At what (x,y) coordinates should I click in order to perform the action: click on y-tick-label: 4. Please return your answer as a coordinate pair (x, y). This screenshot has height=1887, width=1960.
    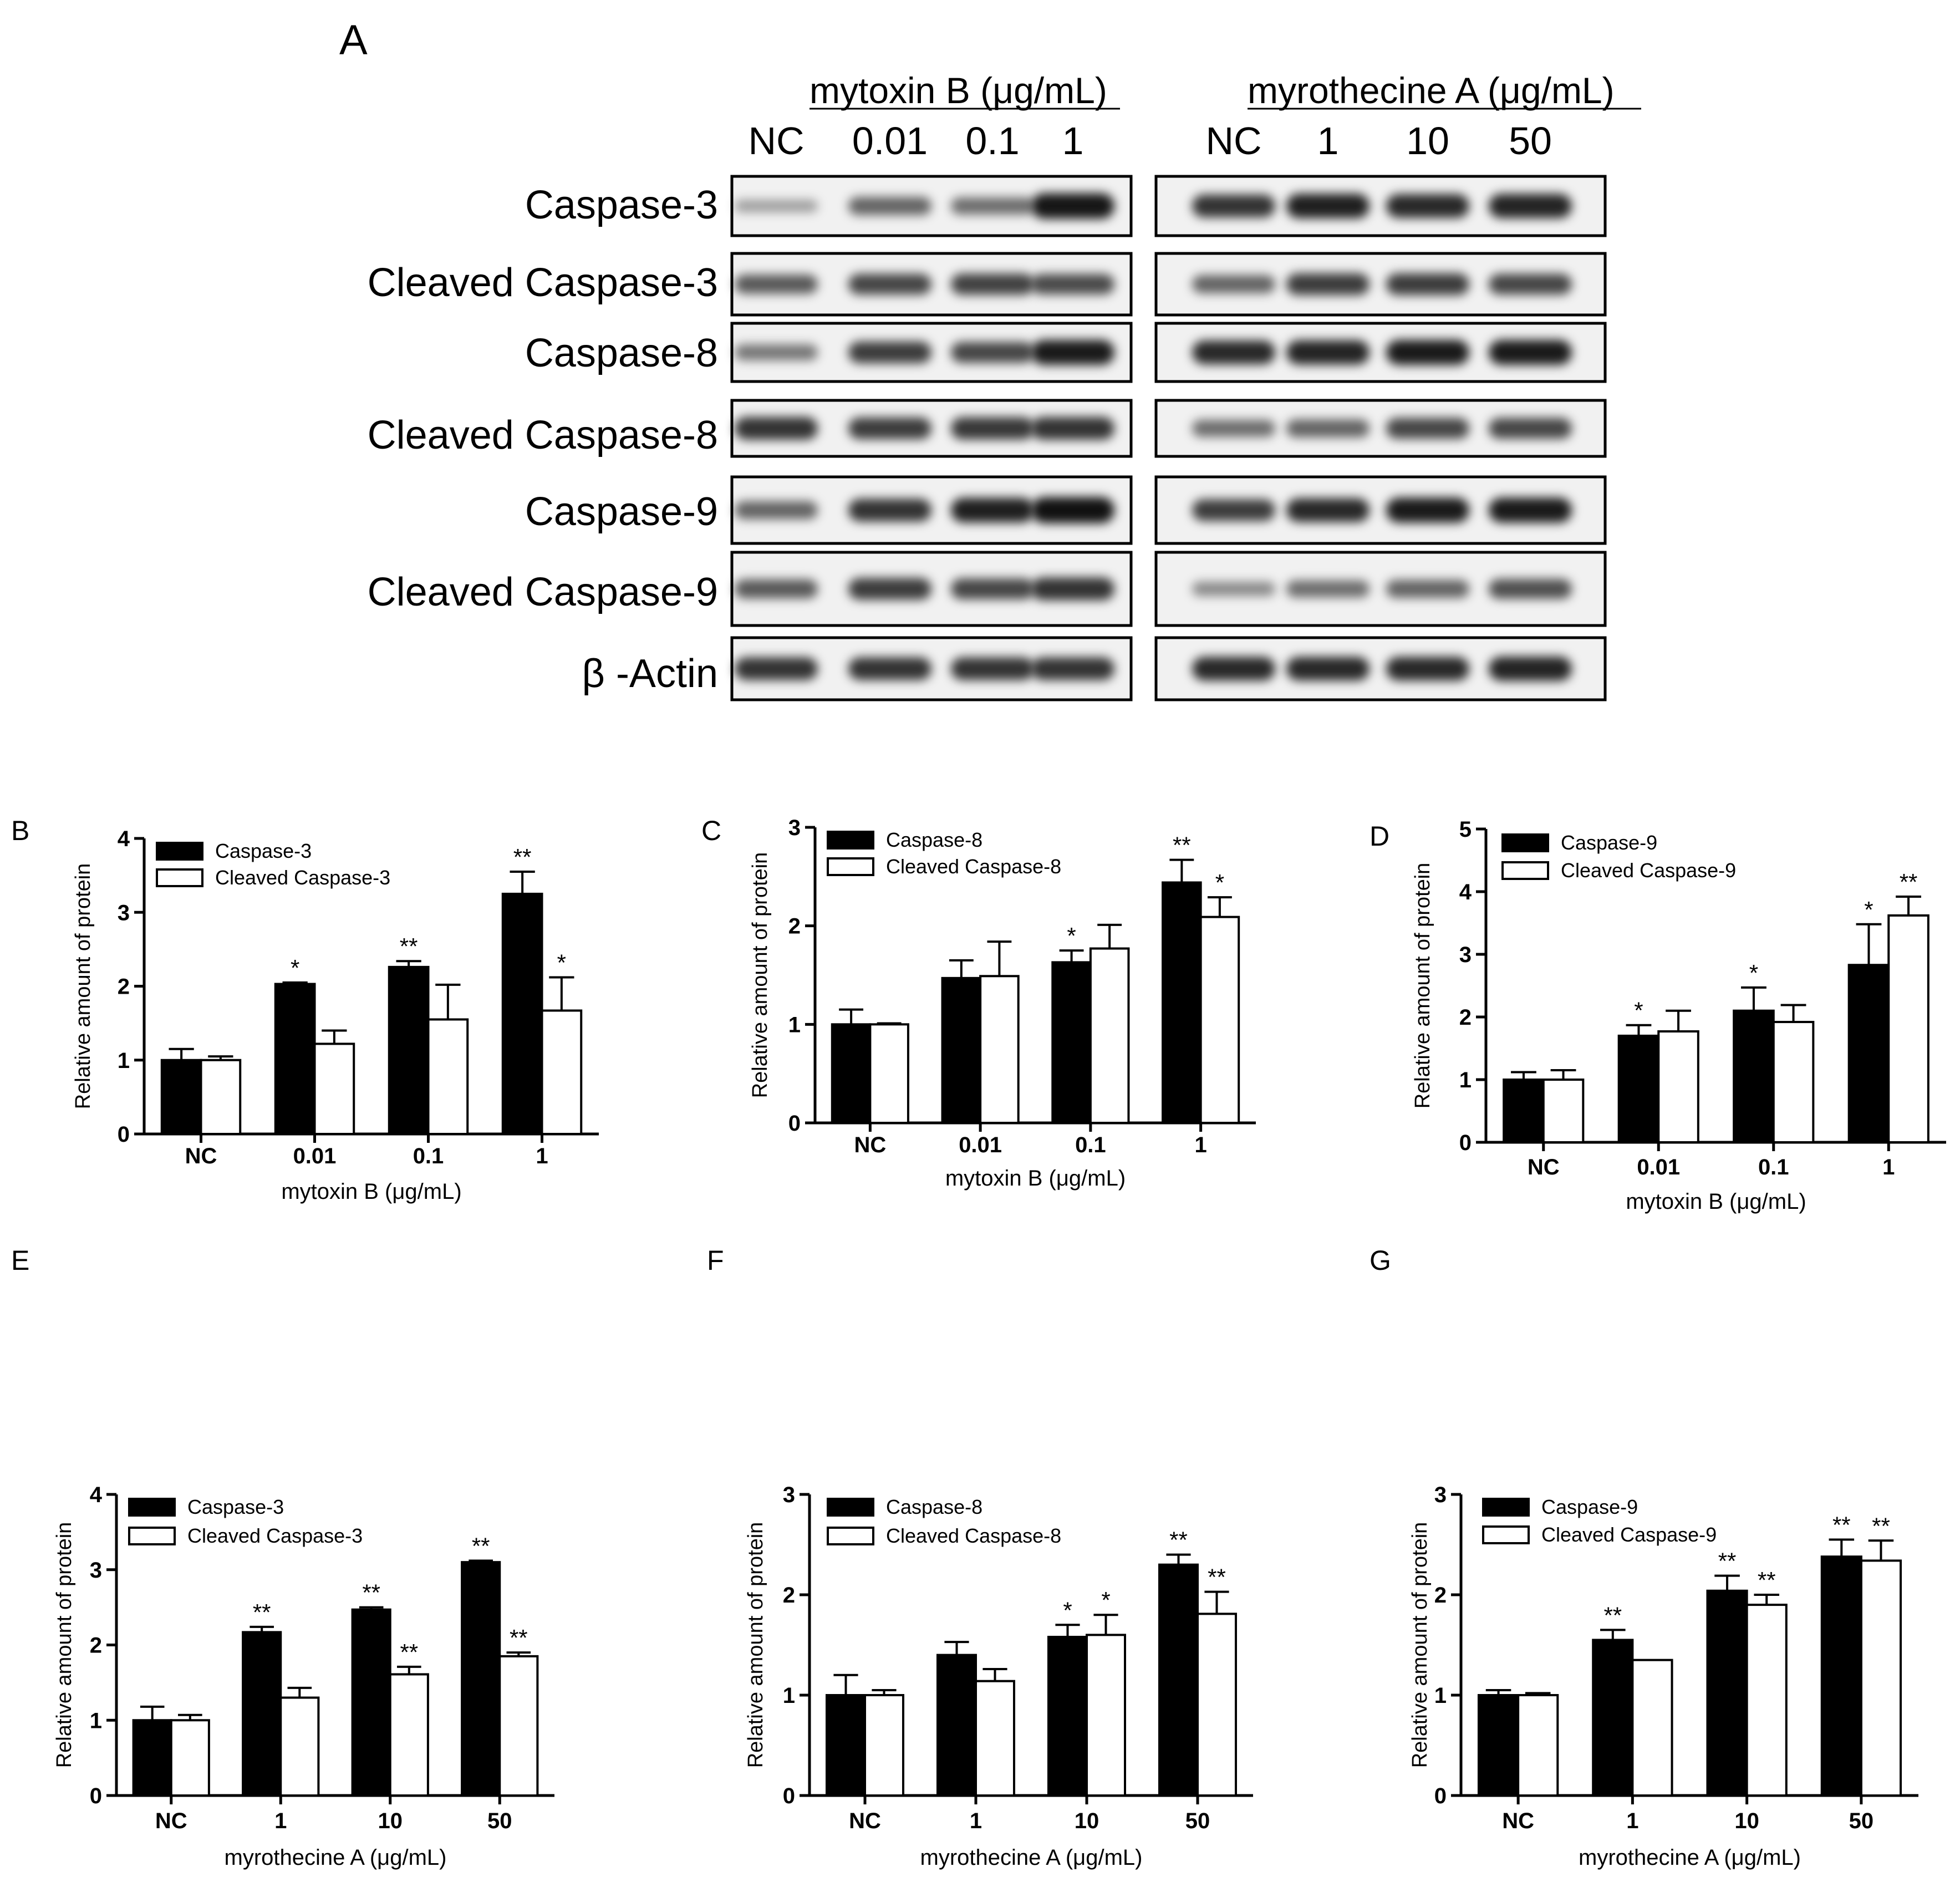
    Looking at the image, I should click on (1465, 892).